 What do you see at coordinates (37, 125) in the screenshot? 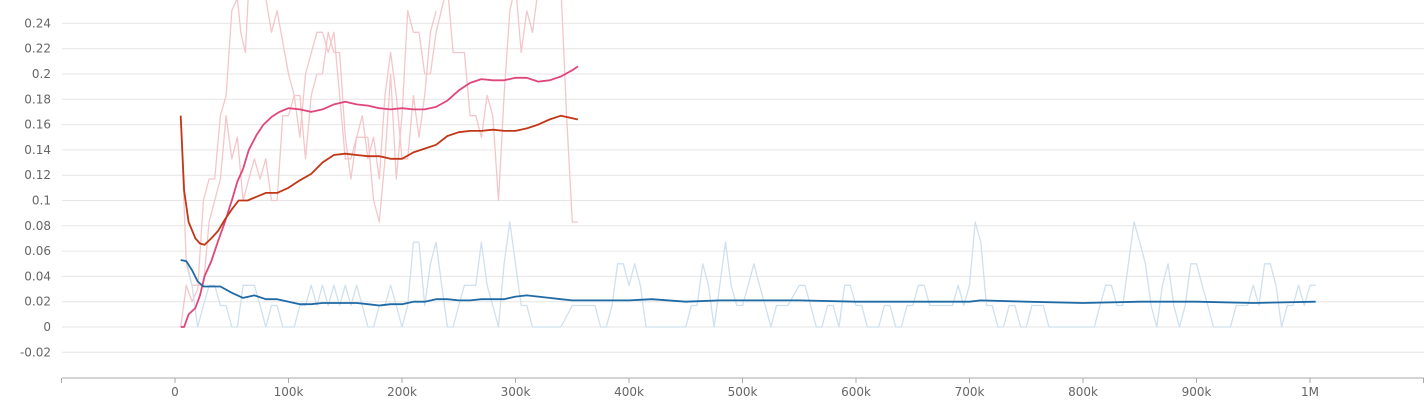
I see `y-tick-label: 0.16` at bounding box center [37, 125].